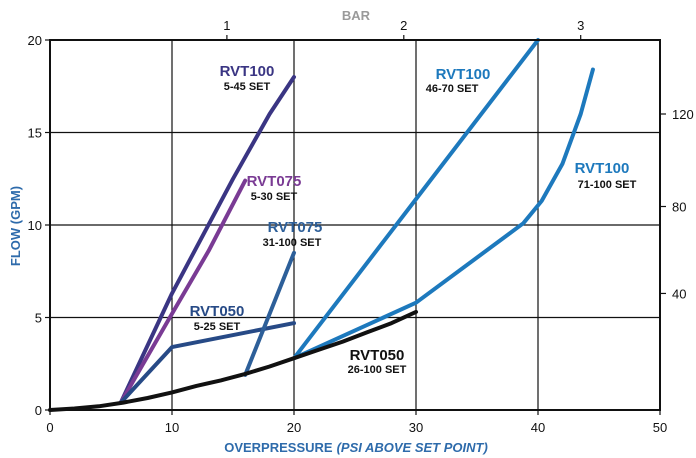 The image size is (696, 458). What do you see at coordinates (35, 225) in the screenshot?
I see `y-tick-label: 10` at bounding box center [35, 225].